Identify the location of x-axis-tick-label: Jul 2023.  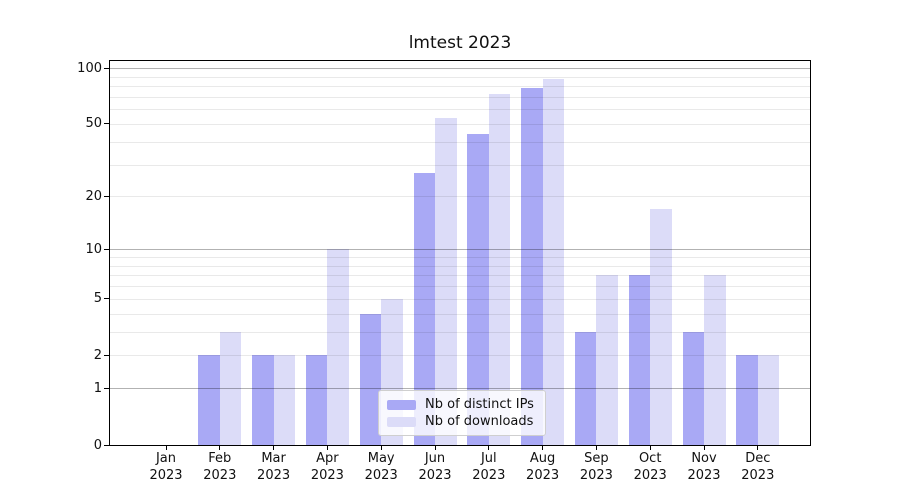
(489, 467).